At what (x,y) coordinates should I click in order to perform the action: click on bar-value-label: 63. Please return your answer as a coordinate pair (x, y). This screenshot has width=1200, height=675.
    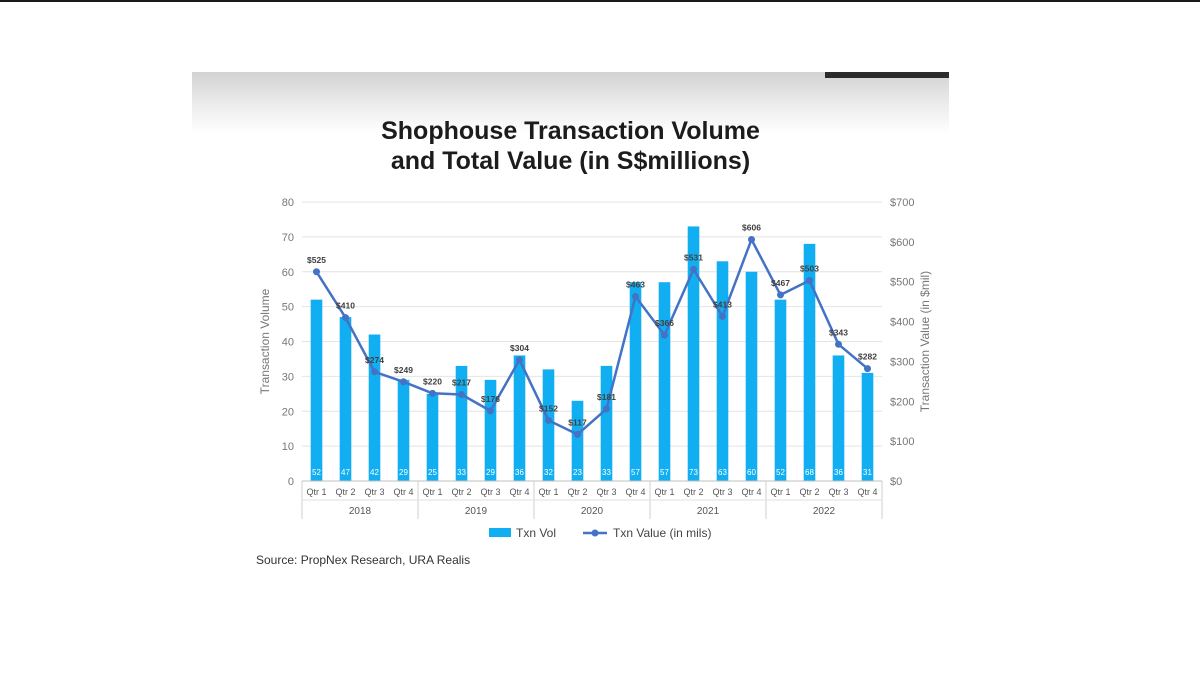
    Looking at the image, I should click on (722, 472).